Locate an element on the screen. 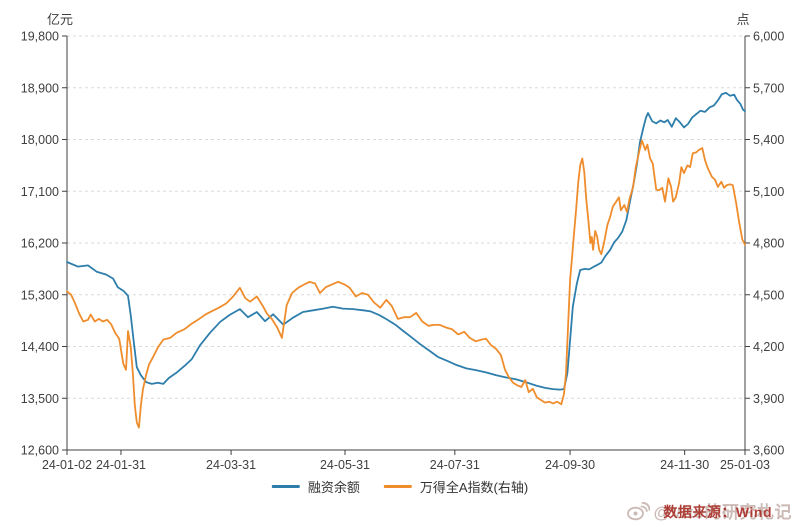  left-axis-tick-label: 18,000 is located at coordinates (40, 140).